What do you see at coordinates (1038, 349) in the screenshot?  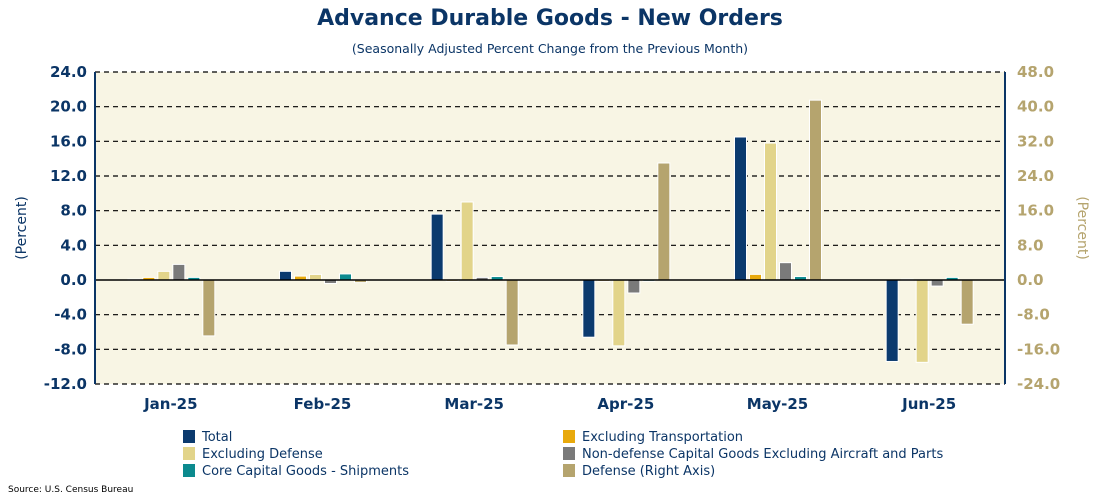 I see `y2-tick-label: -16.0` at bounding box center [1038, 349].